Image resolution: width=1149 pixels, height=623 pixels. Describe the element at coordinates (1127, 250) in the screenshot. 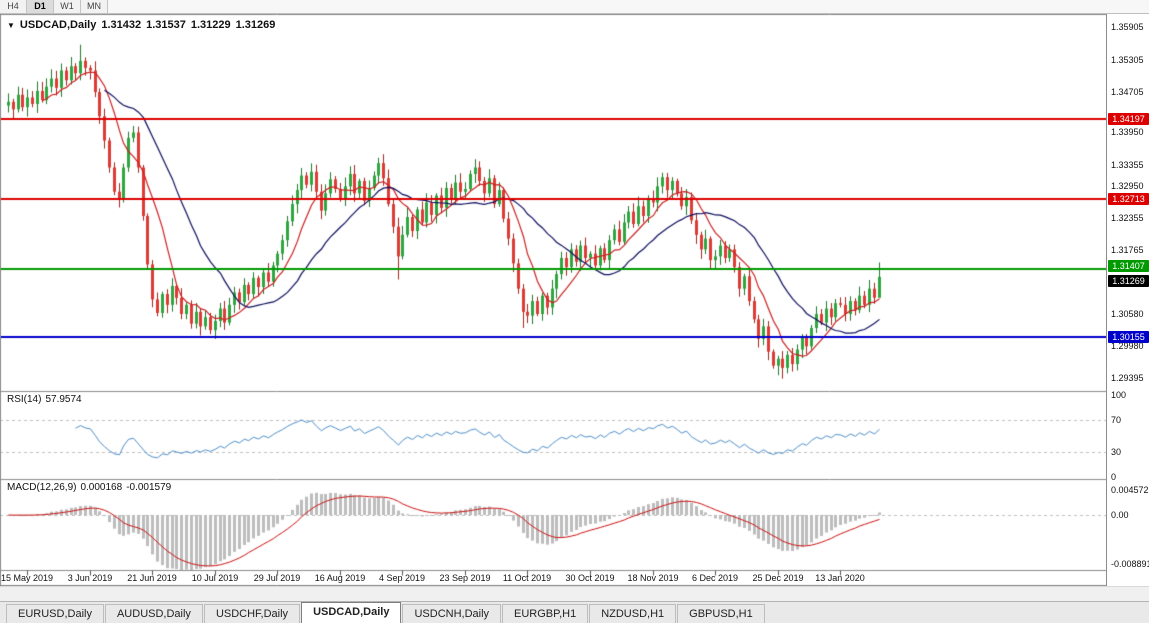

I see `price-axis-tick: 1.31765` at that location.